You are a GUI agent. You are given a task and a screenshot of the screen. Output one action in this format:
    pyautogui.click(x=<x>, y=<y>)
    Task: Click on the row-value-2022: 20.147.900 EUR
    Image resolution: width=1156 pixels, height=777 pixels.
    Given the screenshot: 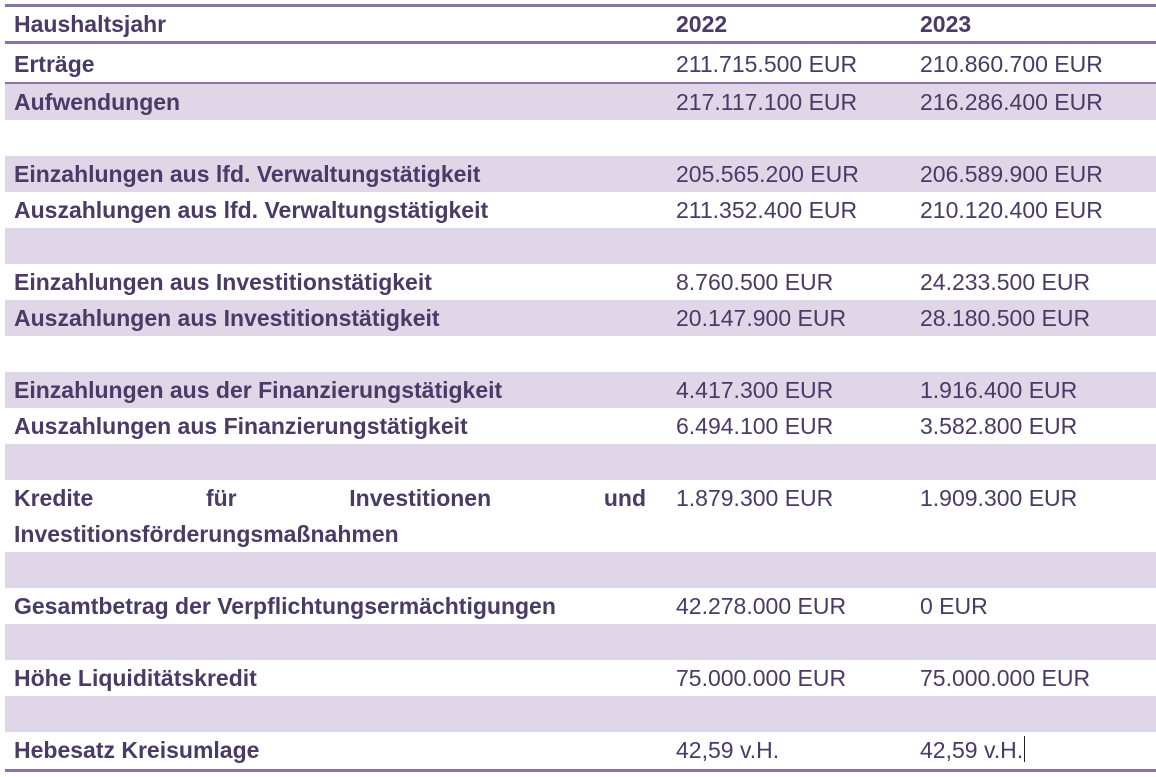 What is the action you would take?
    pyautogui.click(x=761, y=318)
    